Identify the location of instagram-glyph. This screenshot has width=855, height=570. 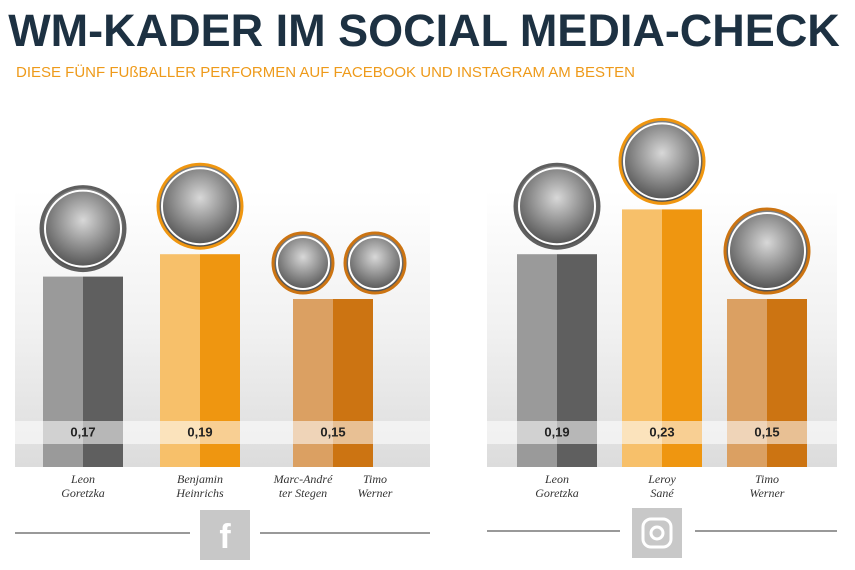
(657, 533).